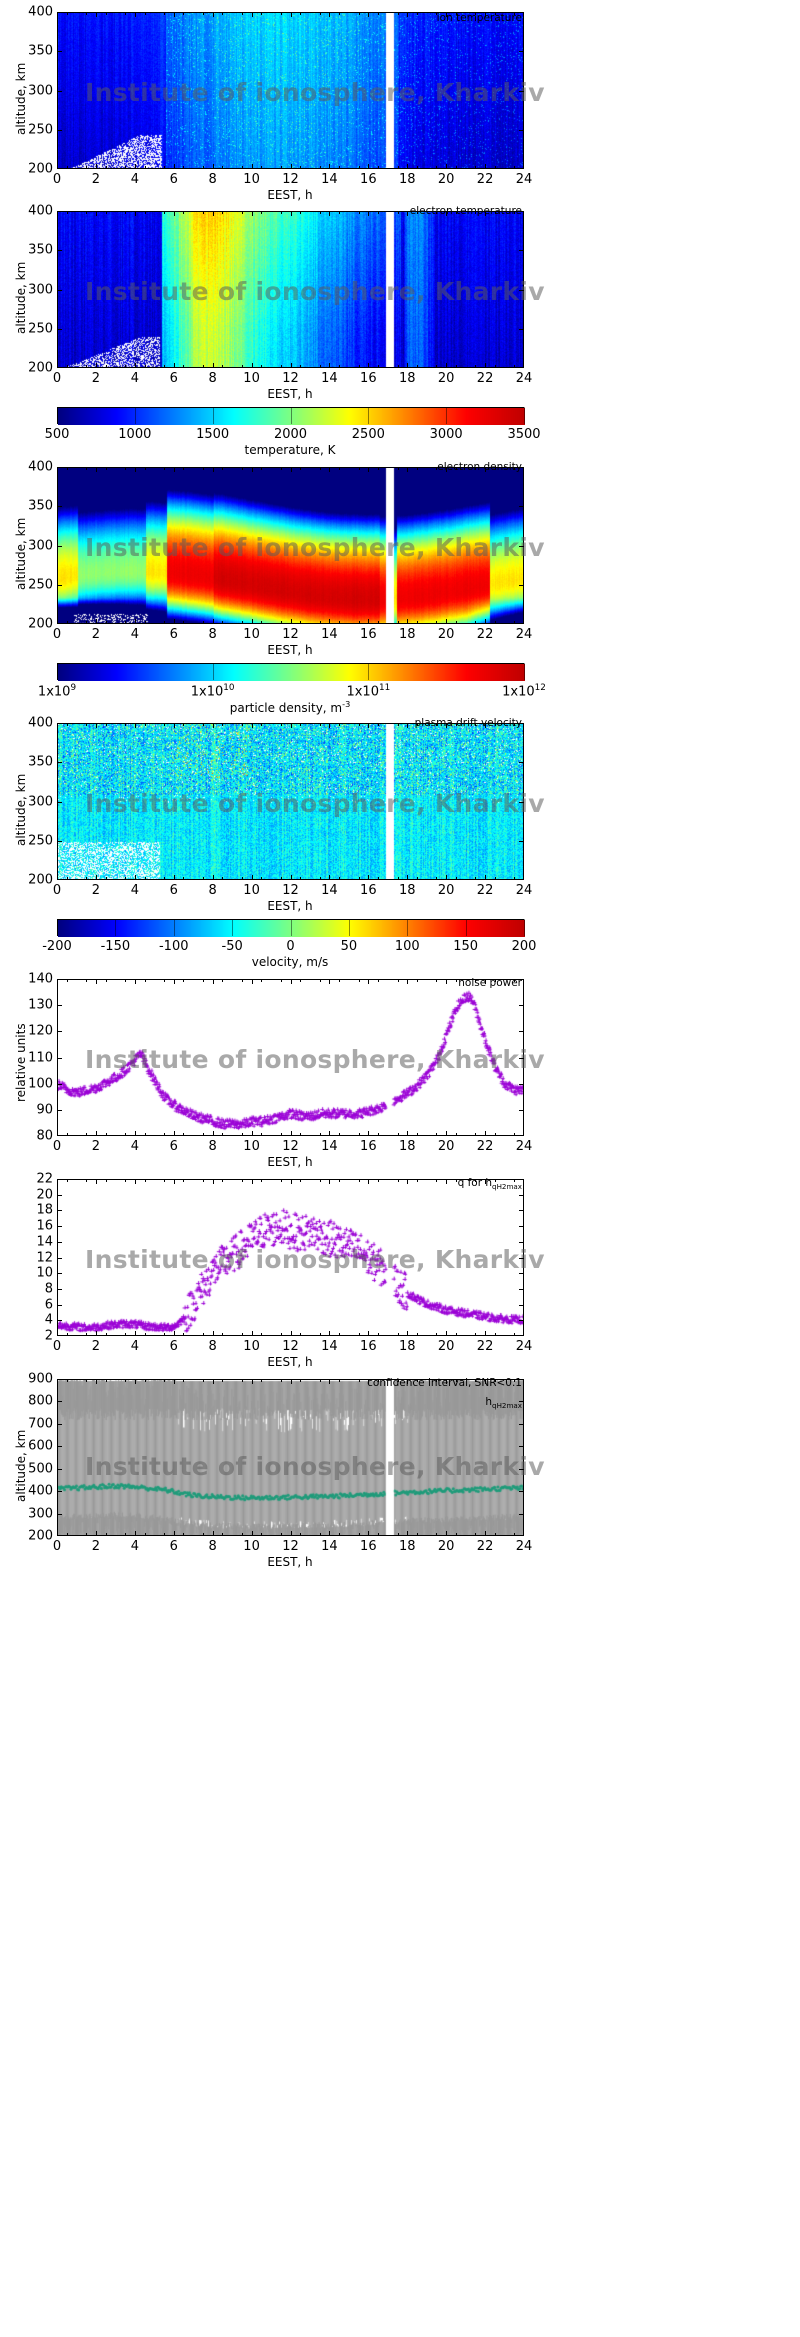 The image size is (800, 2337). I want to click on ytick-label-500: 500, so click(40, 1469).